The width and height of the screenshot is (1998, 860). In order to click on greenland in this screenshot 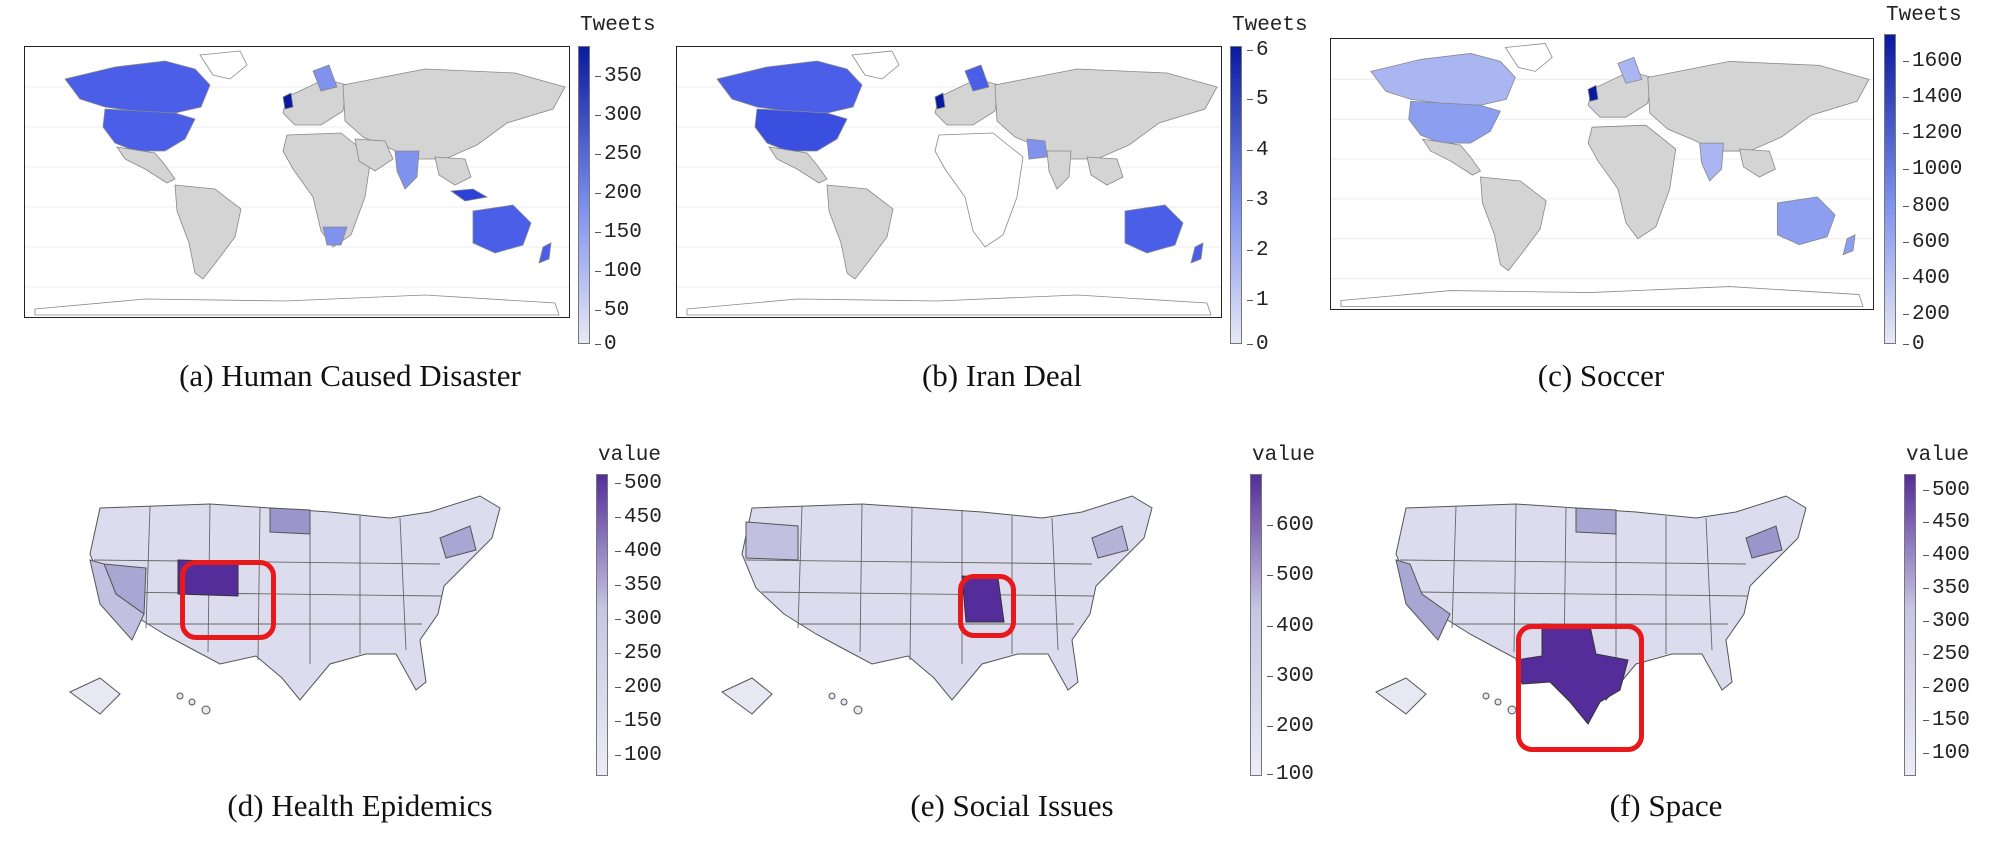, I will do `click(875, 65)`.